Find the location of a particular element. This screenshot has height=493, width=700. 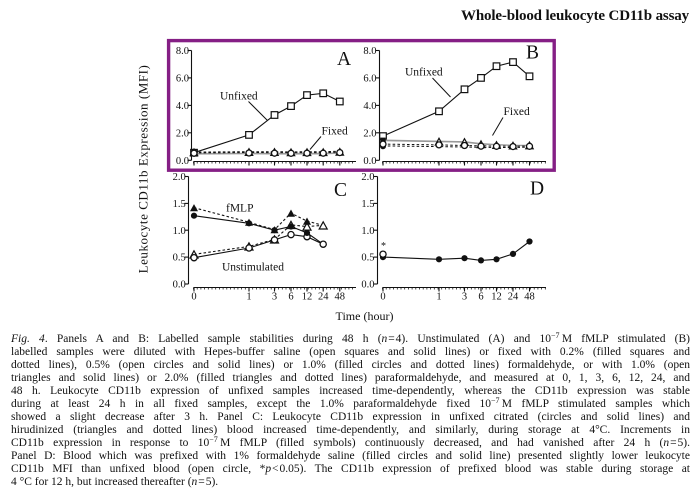

svg-text: A is located at coordinates (344, 59).